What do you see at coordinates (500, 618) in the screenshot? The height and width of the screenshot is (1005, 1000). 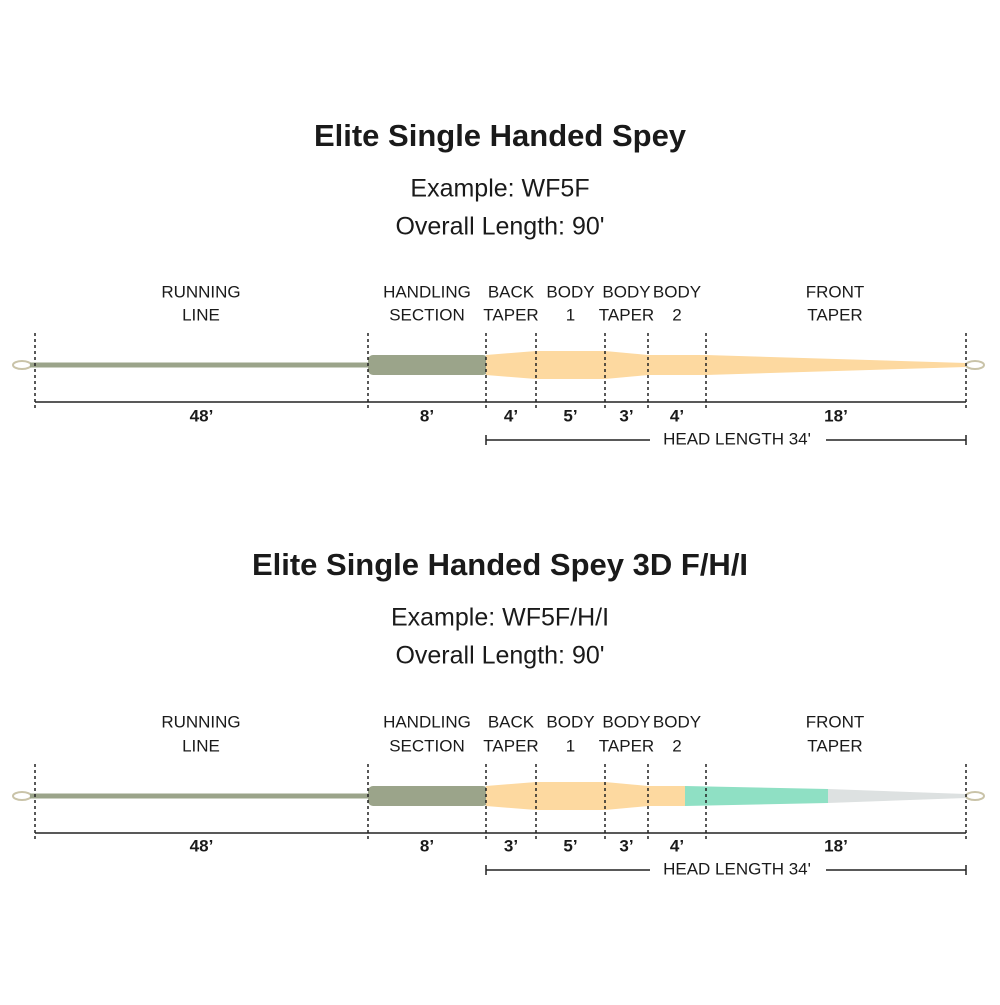 I see `example: Example: WF5F/H/I` at bounding box center [500, 618].